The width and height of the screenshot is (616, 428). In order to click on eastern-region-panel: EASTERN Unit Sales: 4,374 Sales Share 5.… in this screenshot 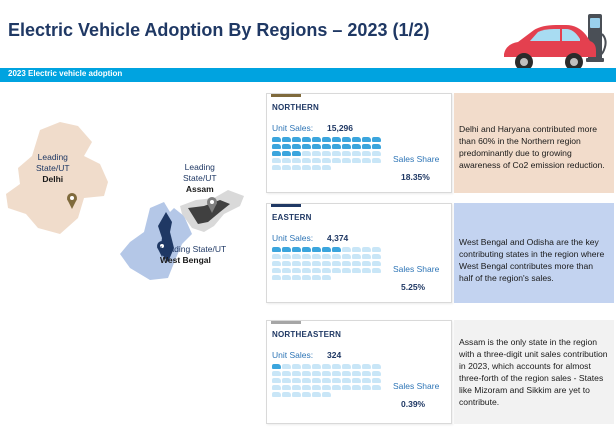, I will do `click(440, 253)`.